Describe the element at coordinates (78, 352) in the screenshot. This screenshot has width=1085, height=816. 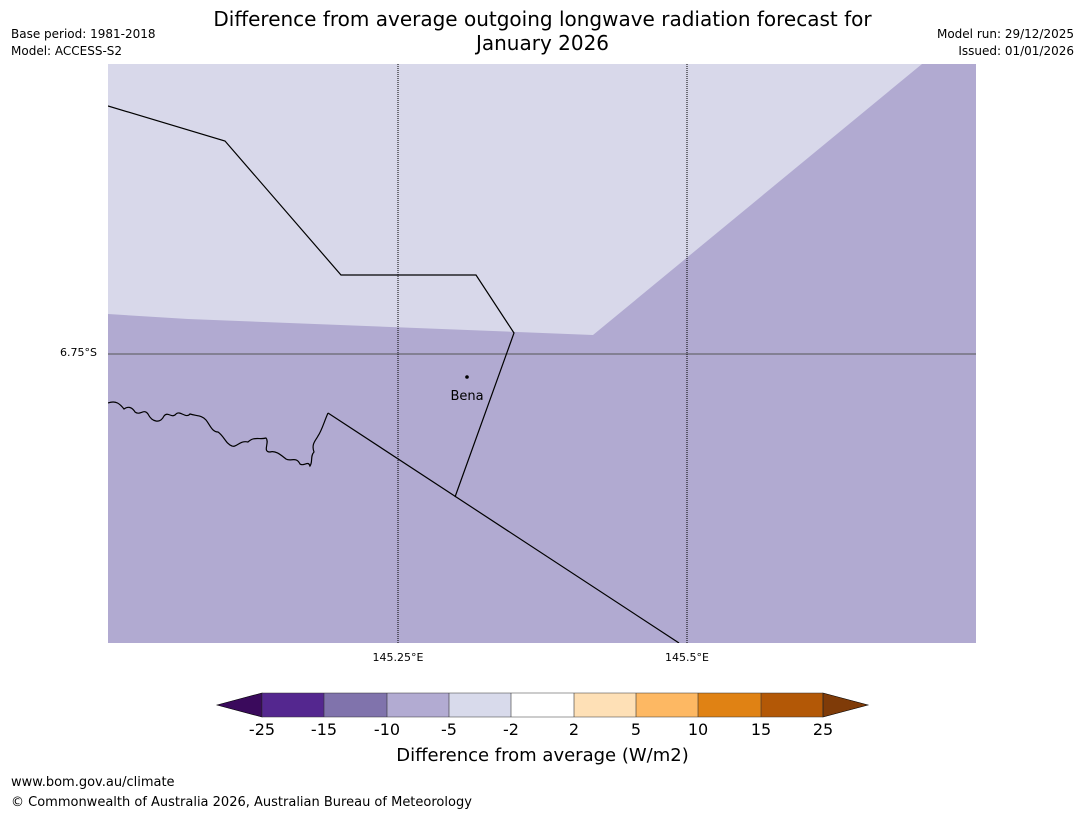
I see `latitude-label: 6.75°S` at that location.